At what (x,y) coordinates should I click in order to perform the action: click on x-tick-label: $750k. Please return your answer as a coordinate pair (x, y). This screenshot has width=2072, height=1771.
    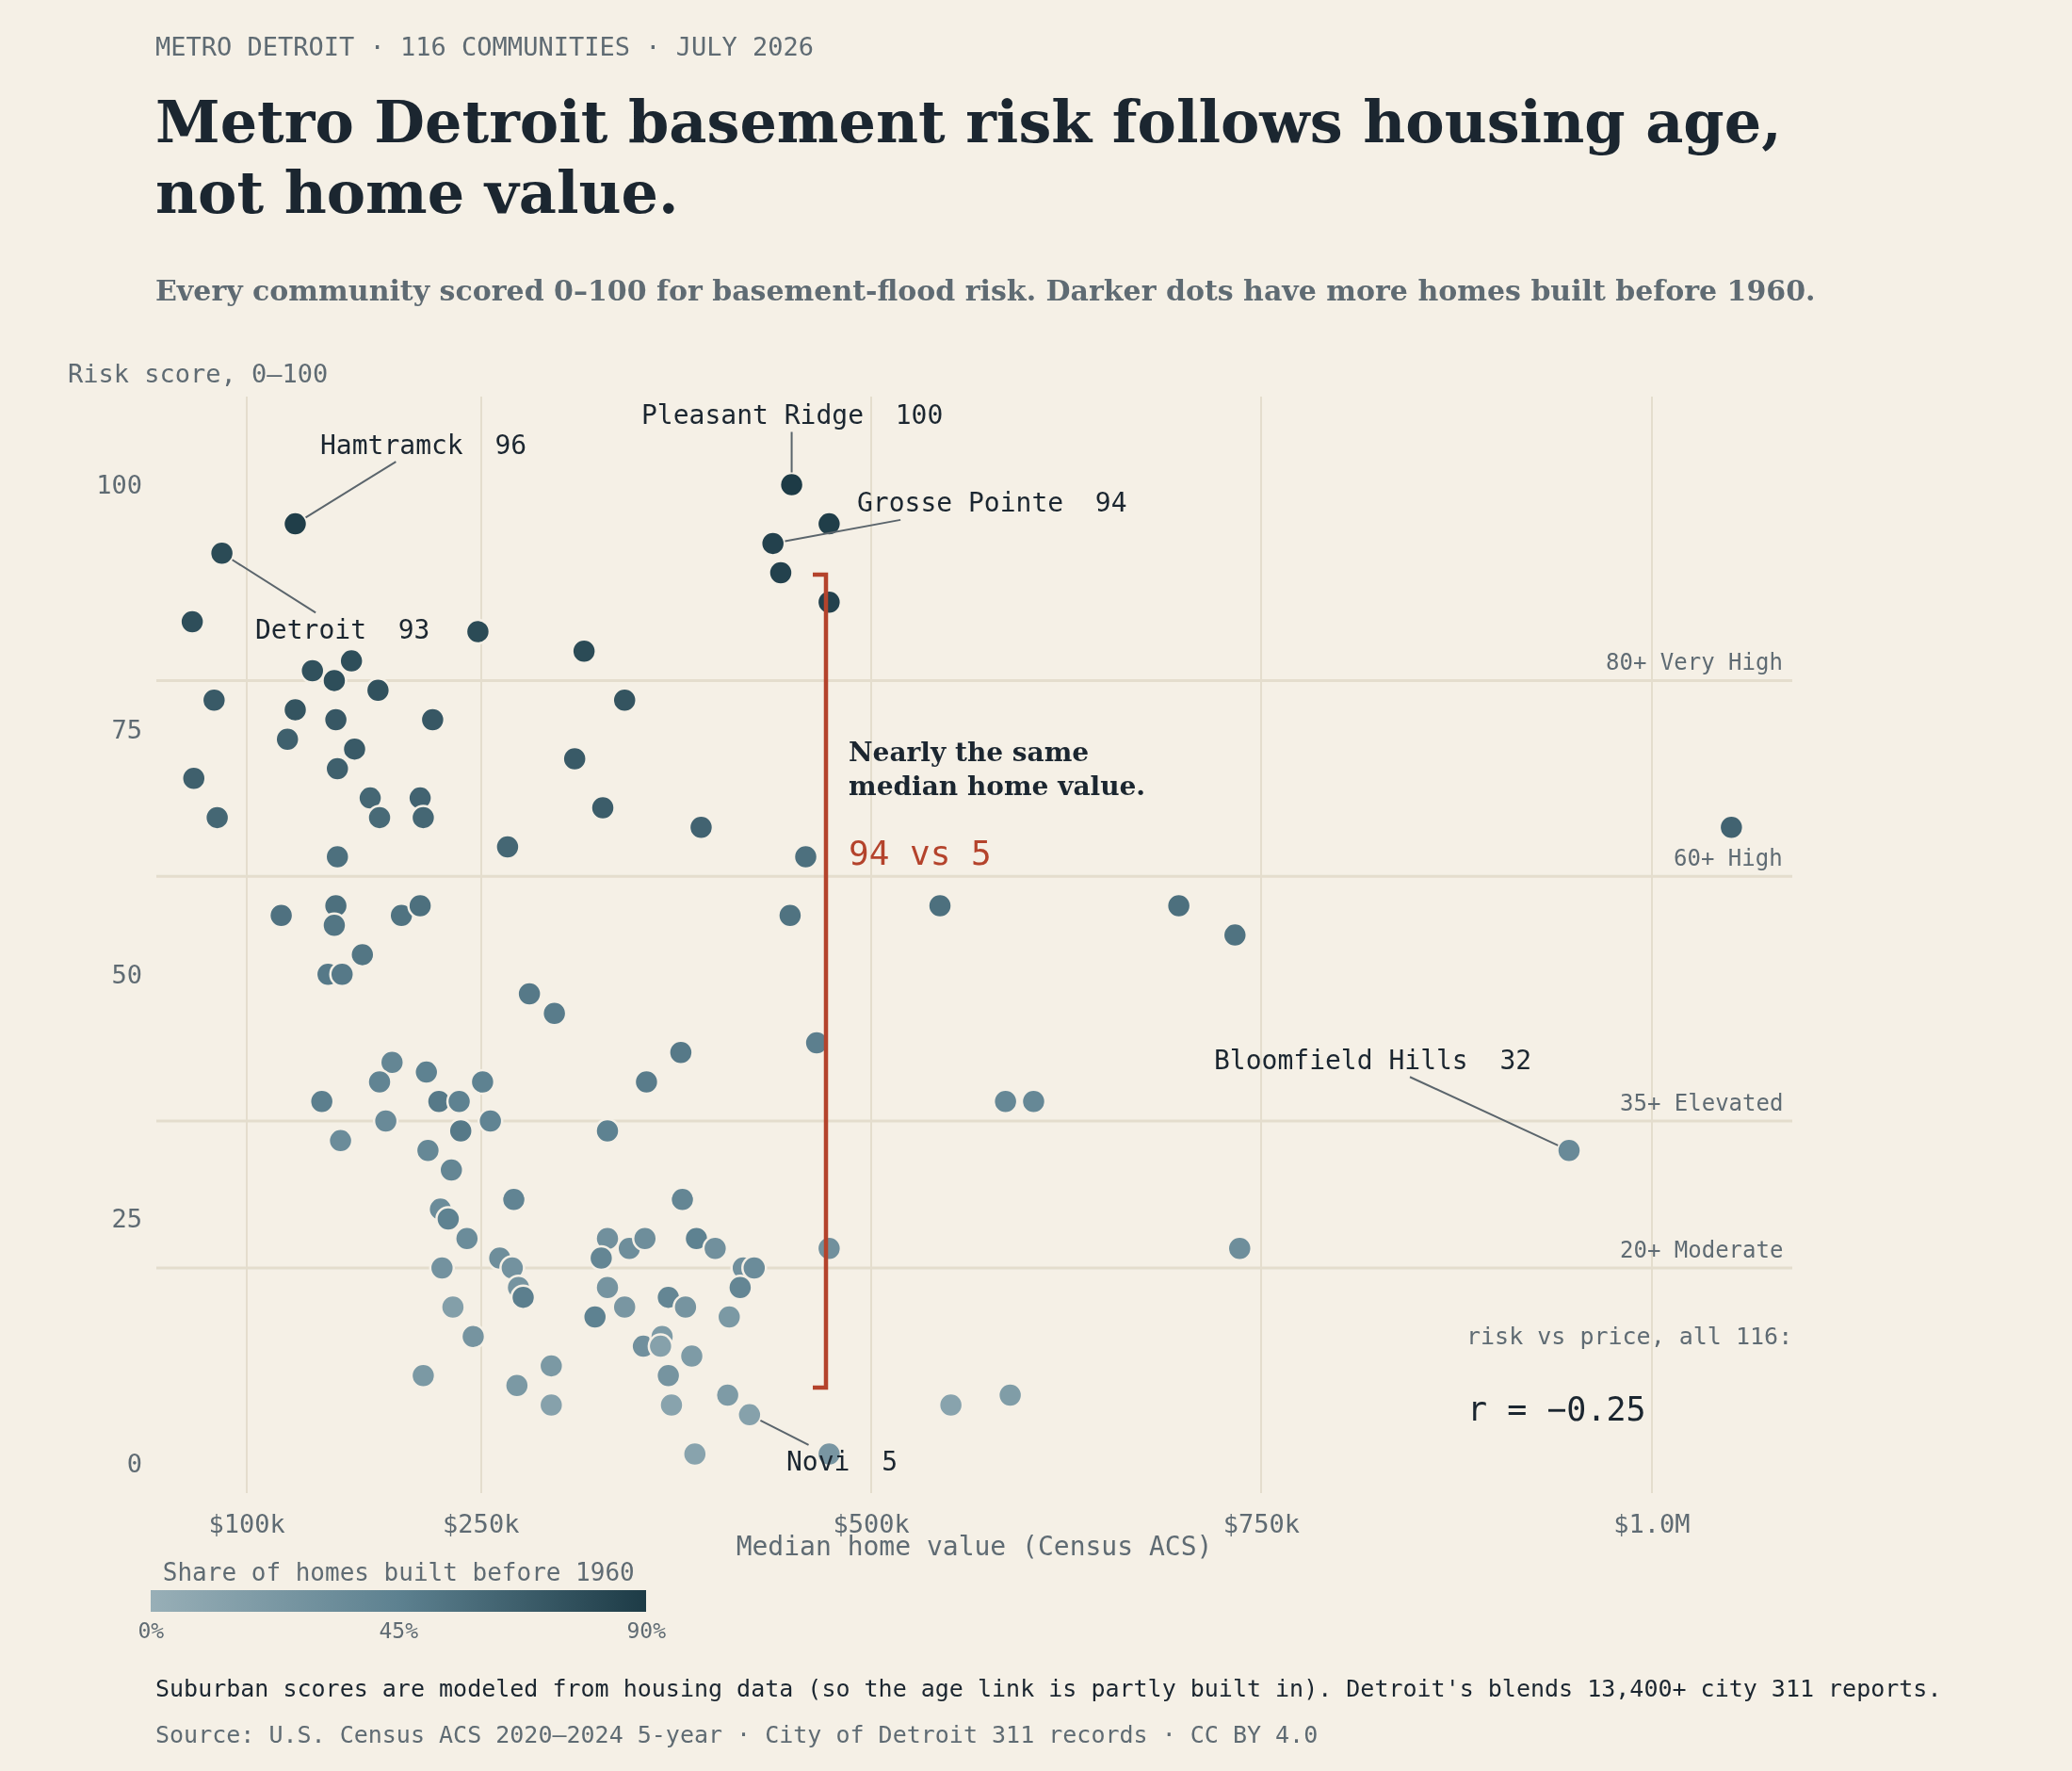
    Looking at the image, I should click on (1261, 1523).